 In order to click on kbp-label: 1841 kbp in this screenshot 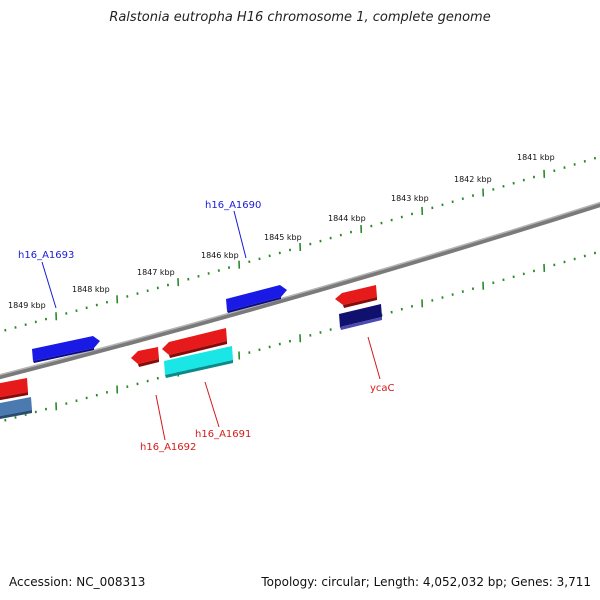, I will do `click(536, 157)`.